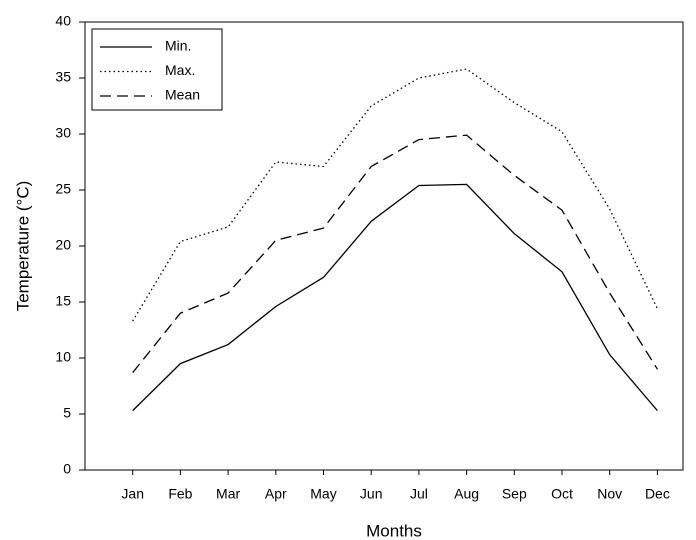 The image size is (696, 540). What do you see at coordinates (371, 494) in the screenshot?
I see `x-tick-label: Jun` at bounding box center [371, 494].